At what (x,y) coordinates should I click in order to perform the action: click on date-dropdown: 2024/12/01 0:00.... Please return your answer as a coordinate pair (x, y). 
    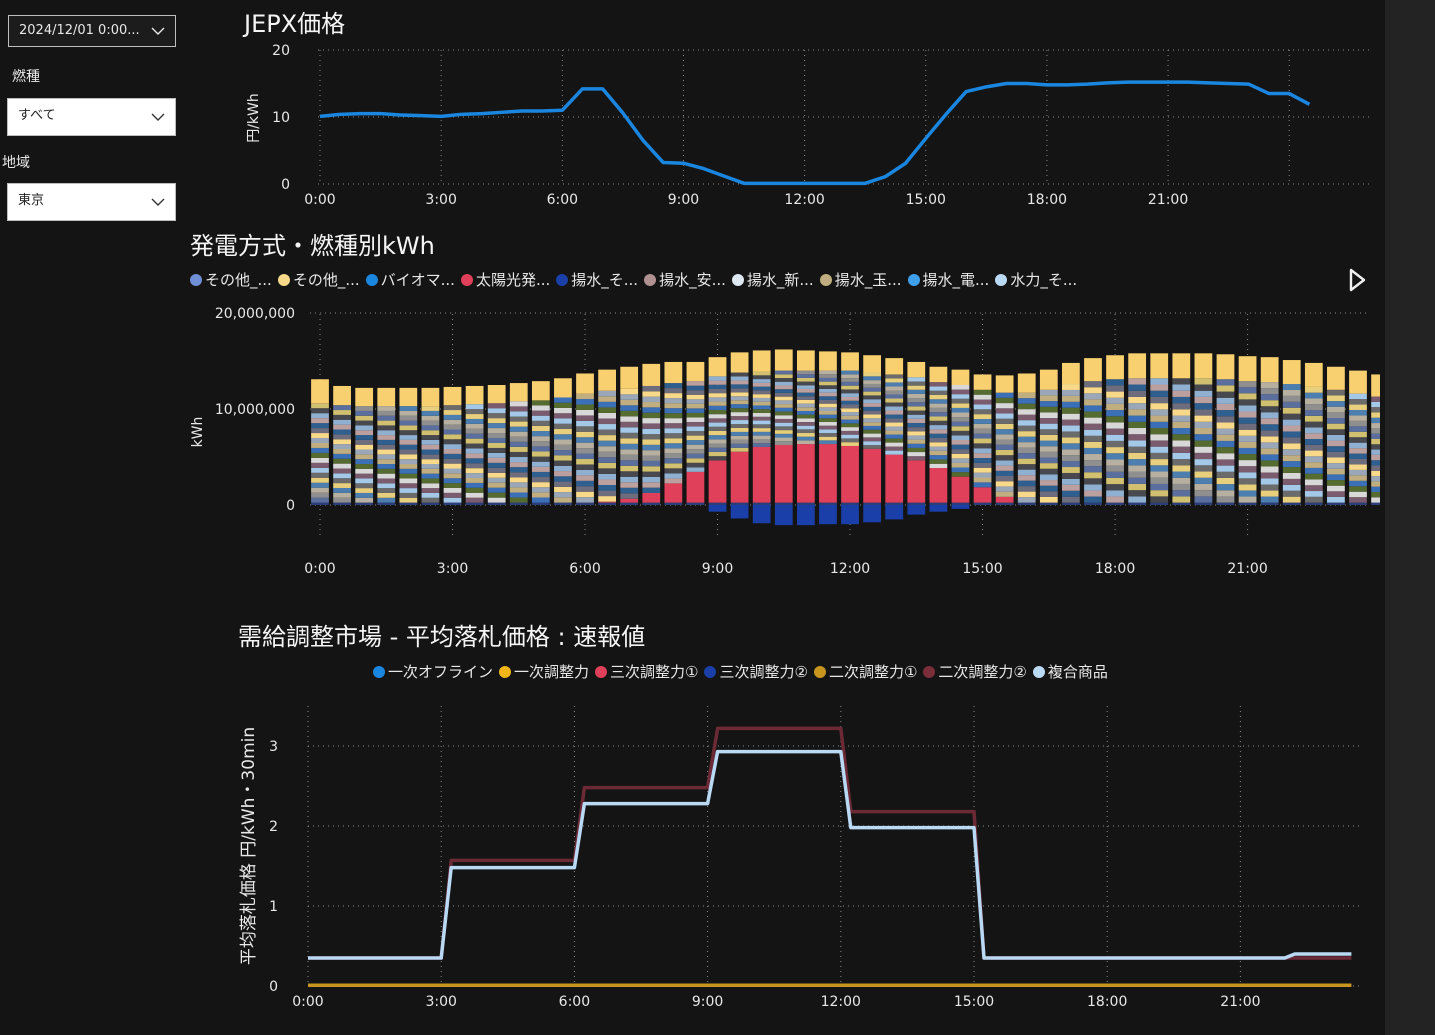
    Looking at the image, I should click on (92, 31).